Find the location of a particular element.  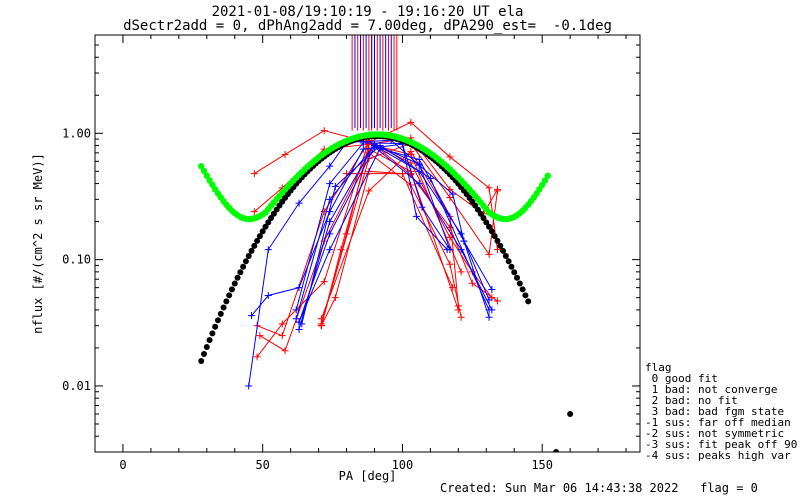

legend-item: -3 sus: fit peak off 90 is located at coordinates (721, 444).